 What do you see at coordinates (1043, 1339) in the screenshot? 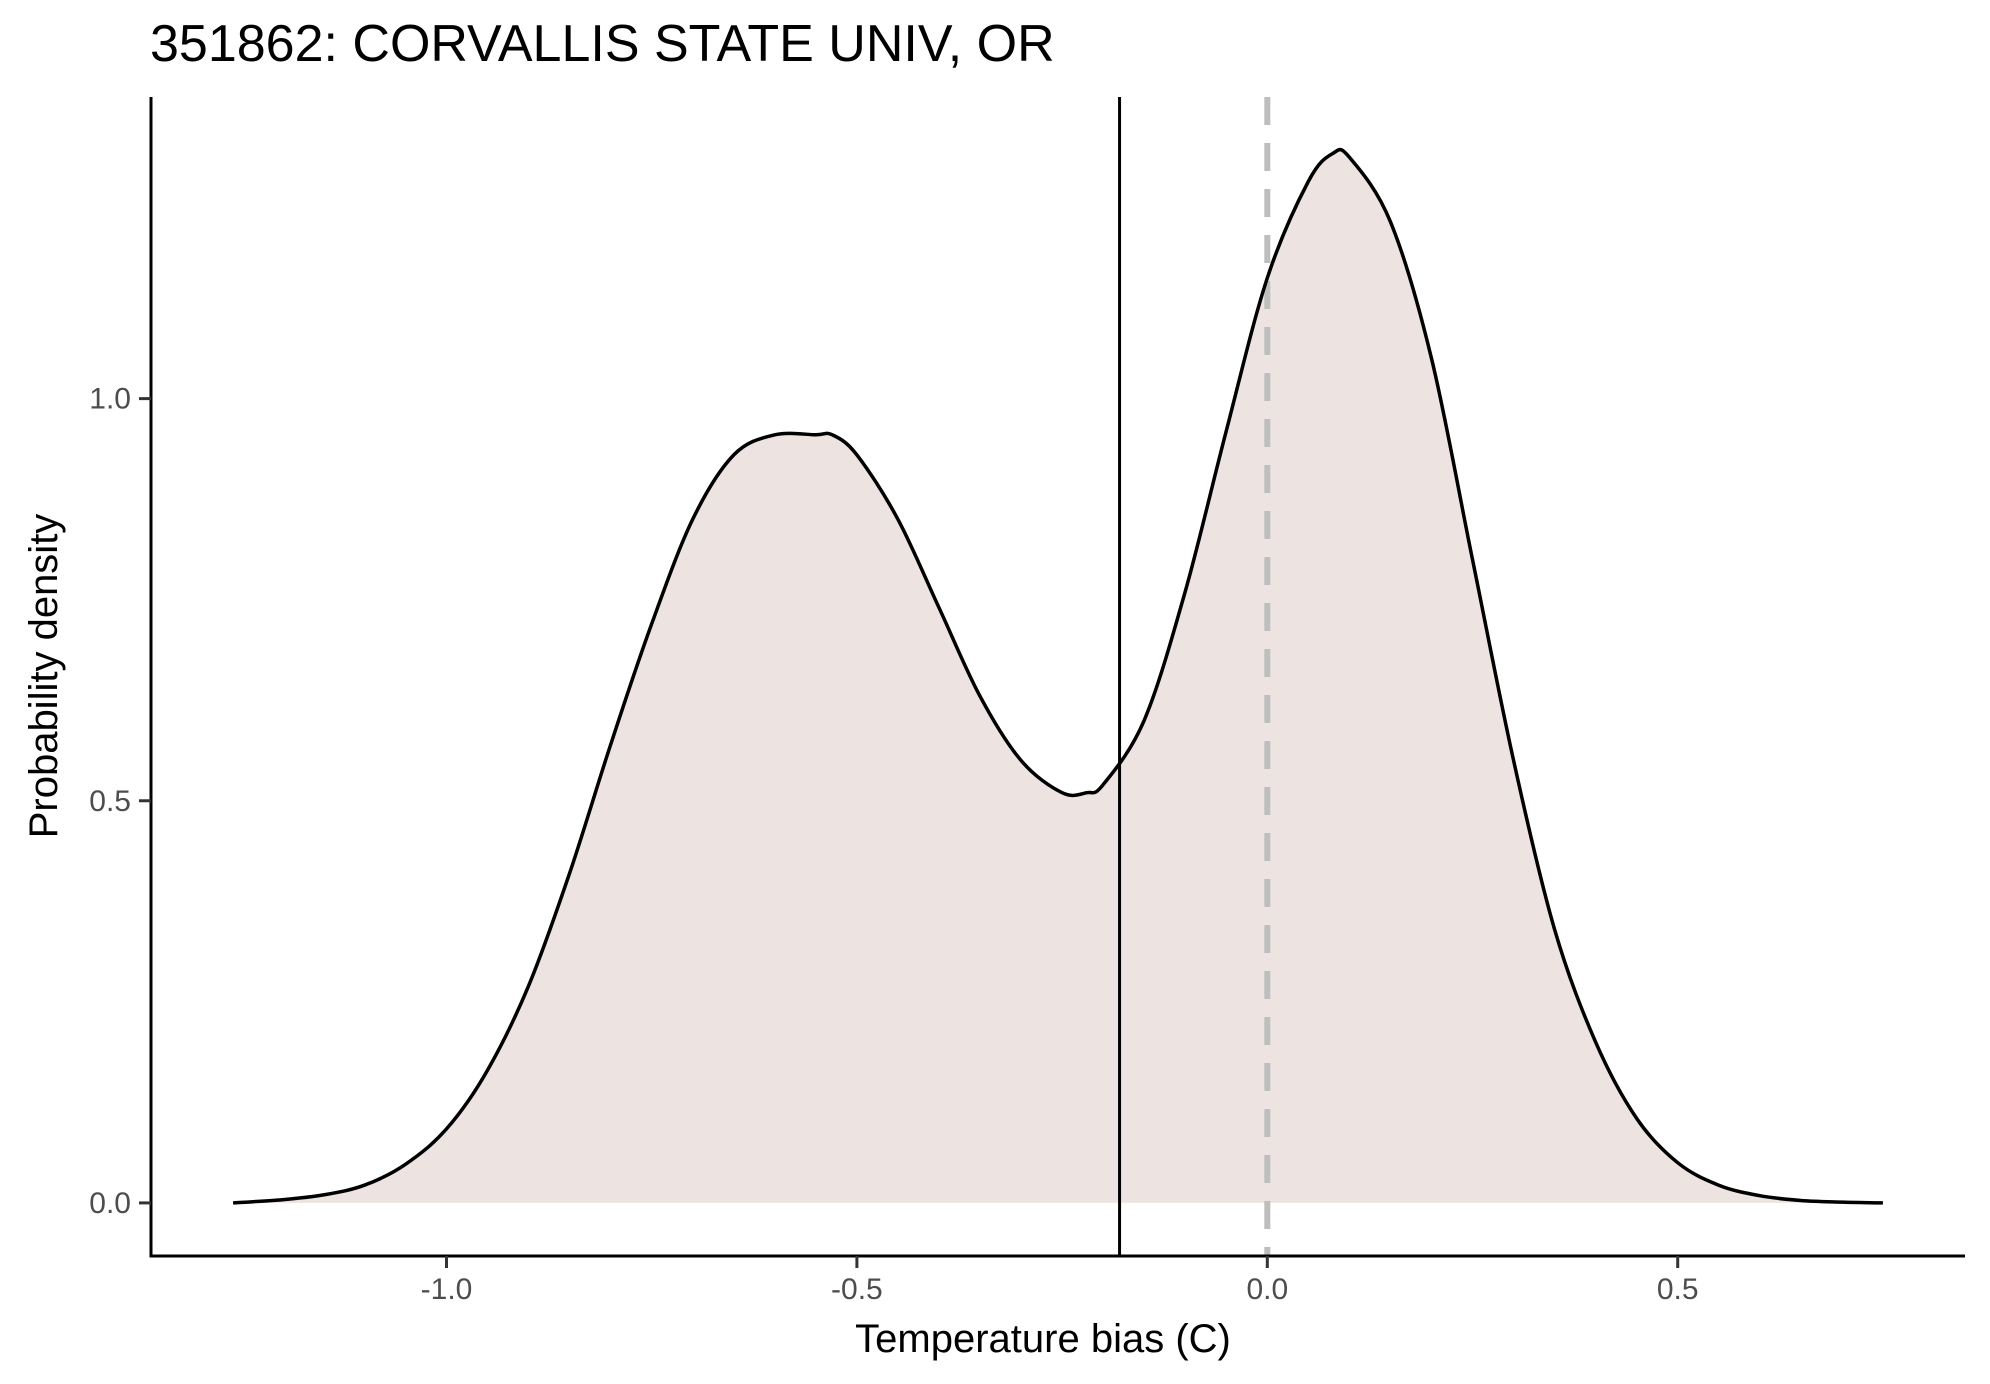
I see `x-axis-title: Temperature bias (C)` at bounding box center [1043, 1339].